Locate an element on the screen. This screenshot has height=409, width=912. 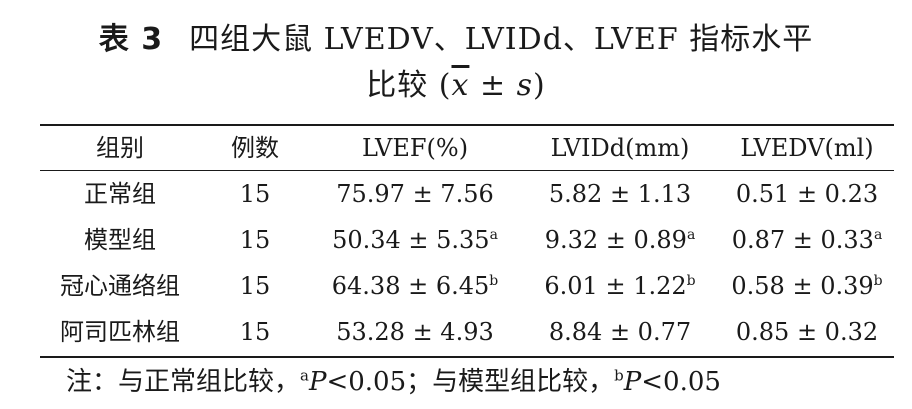
lvef-sup: a is located at coordinates (493, 235).